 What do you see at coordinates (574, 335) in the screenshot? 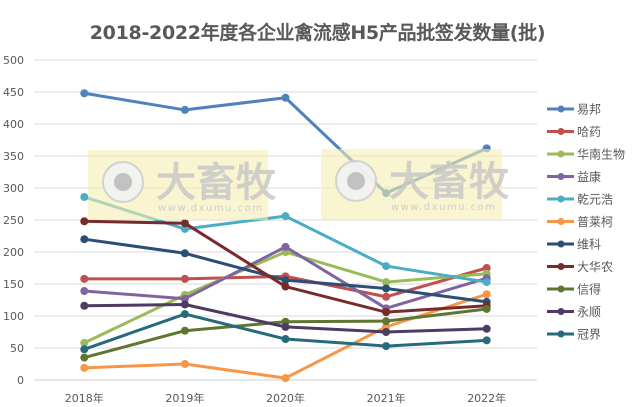
I see `legend-item: 冠界` at bounding box center [574, 335].